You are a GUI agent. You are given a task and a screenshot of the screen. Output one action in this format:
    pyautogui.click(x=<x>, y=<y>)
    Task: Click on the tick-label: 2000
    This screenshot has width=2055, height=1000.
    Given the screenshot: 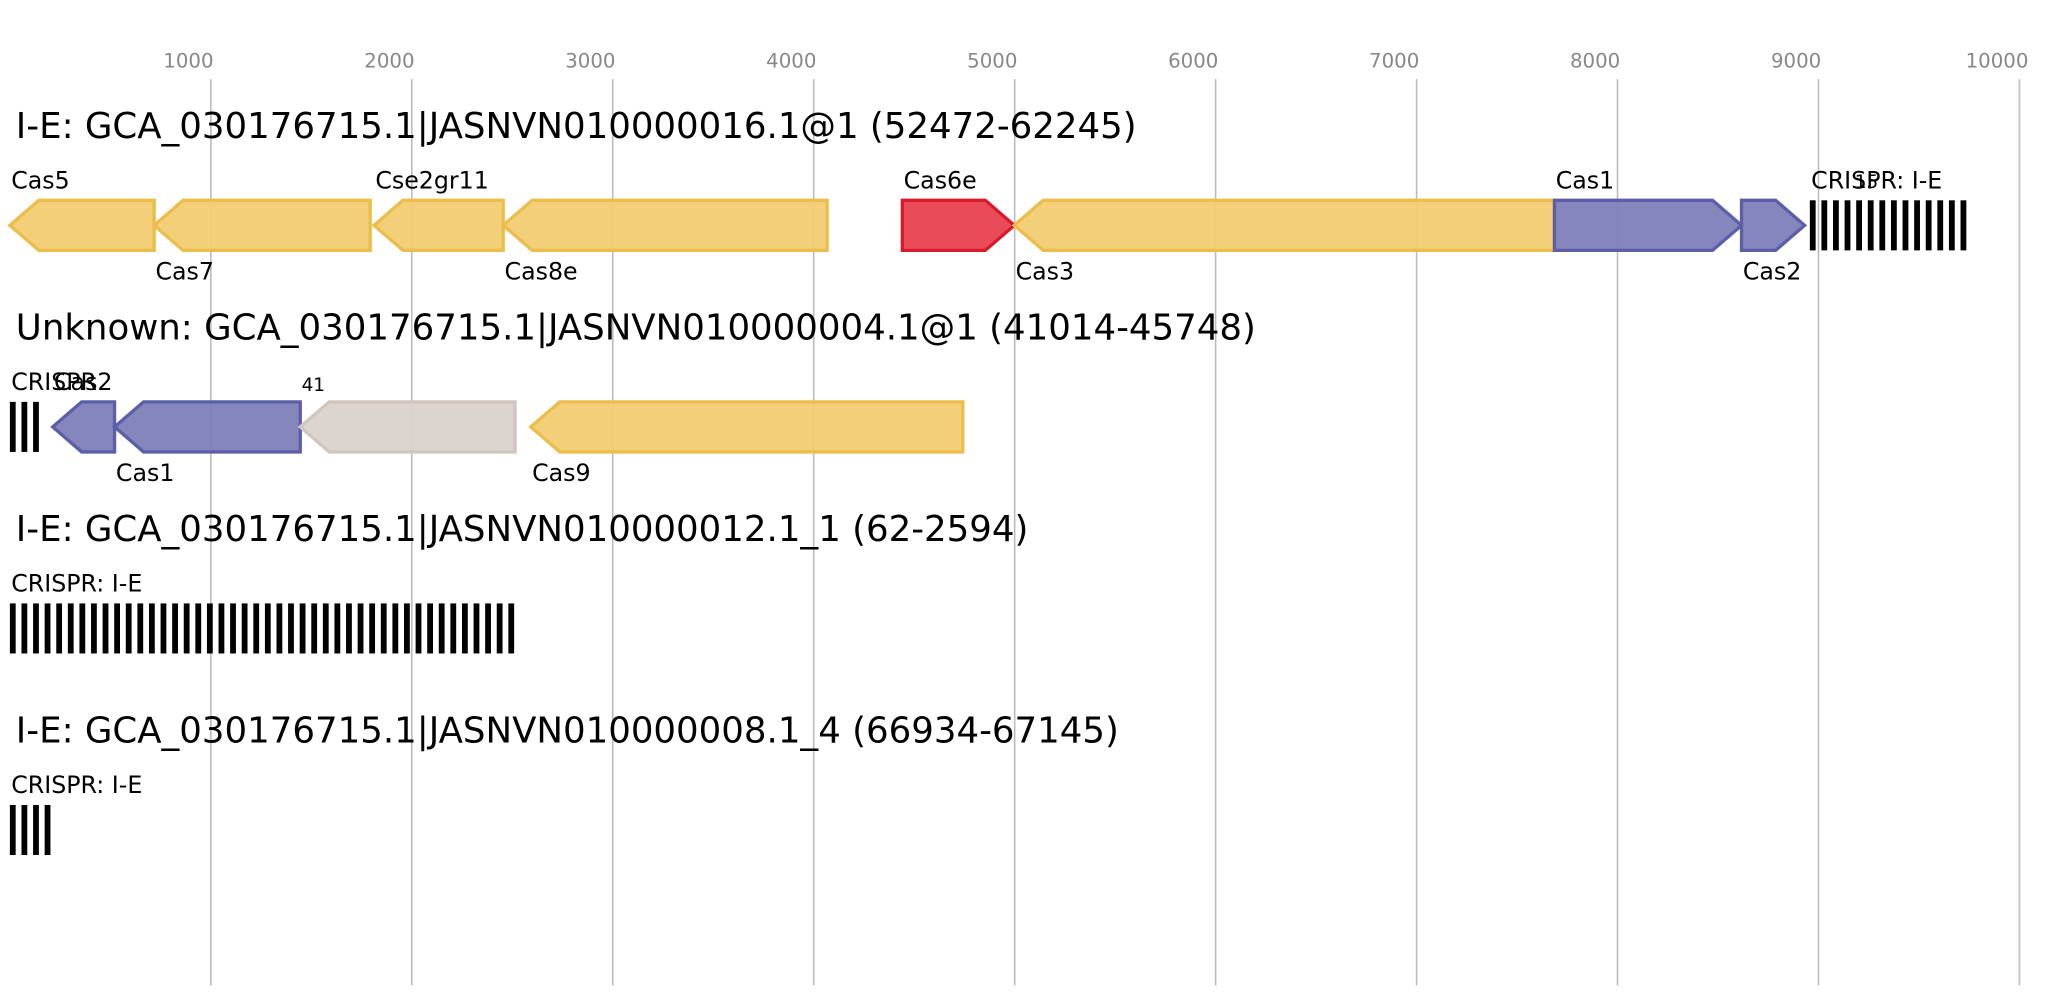 What is the action you would take?
    pyautogui.click(x=389, y=60)
    